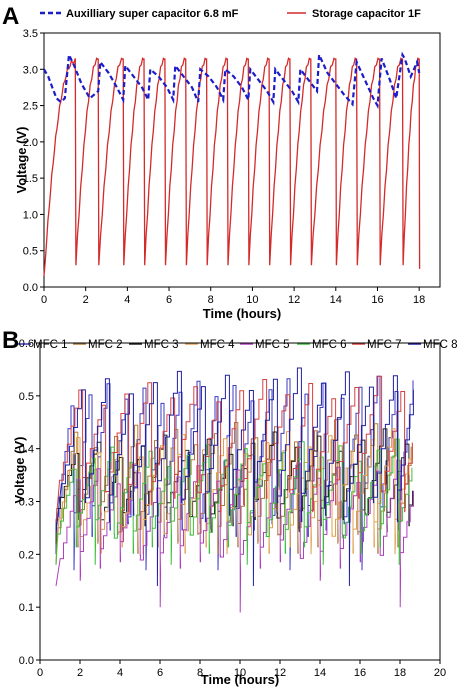 The image size is (474, 687). Describe the element at coordinates (160, 673) in the screenshot. I see `panel-b-x-tick-label: 6` at that location.